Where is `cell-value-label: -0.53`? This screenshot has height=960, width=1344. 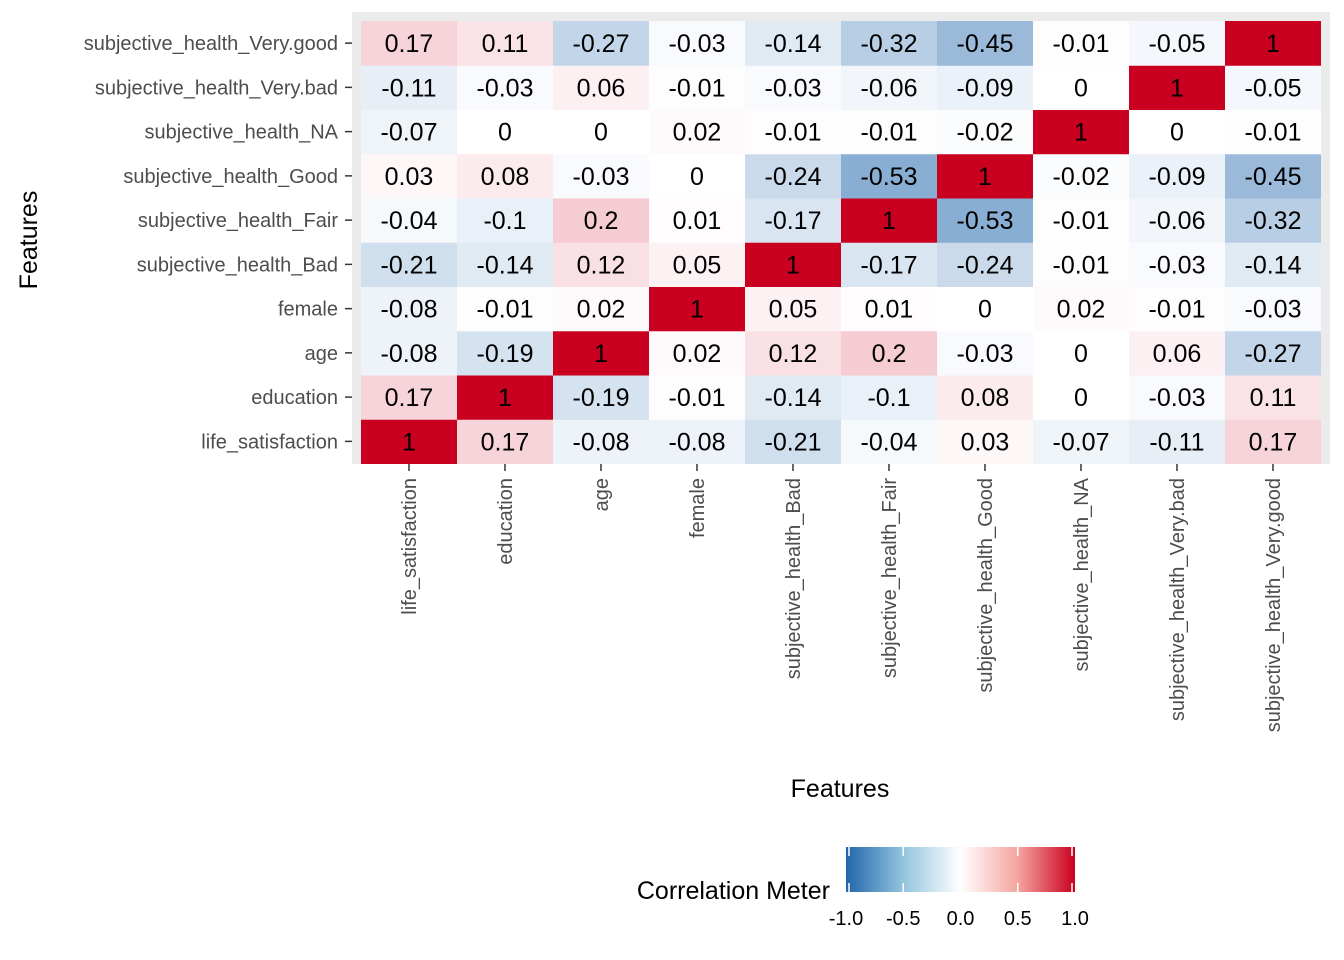
cell-value-label: -0.53 is located at coordinates (985, 221).